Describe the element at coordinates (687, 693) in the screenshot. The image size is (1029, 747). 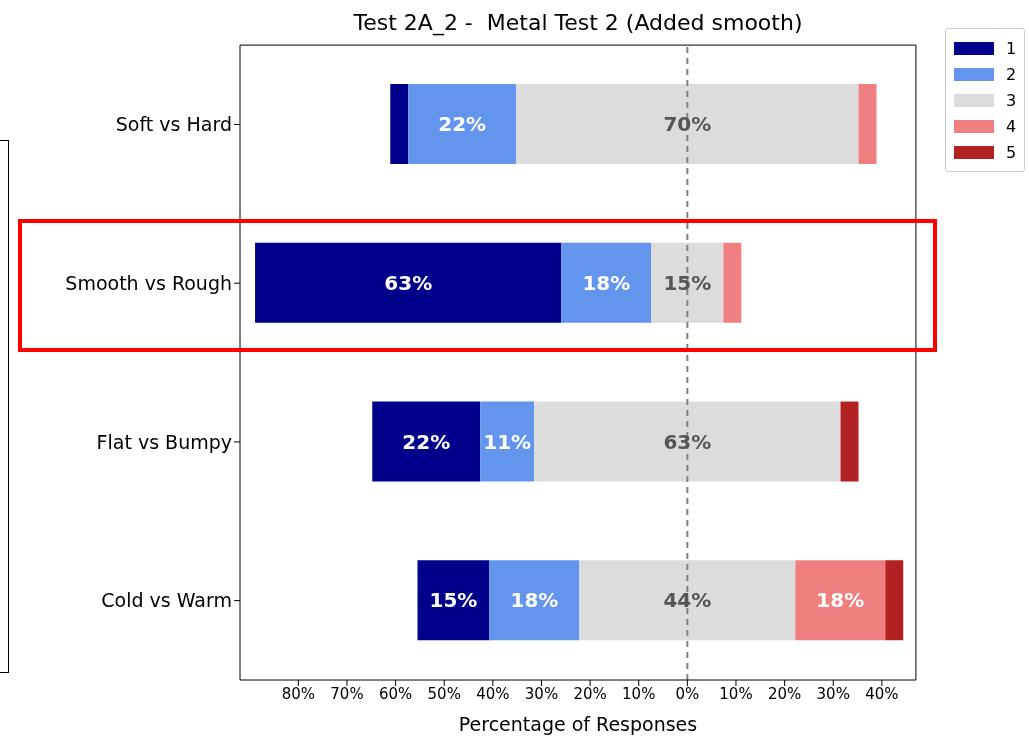
I see `x-tick-label: 0%` at that location.